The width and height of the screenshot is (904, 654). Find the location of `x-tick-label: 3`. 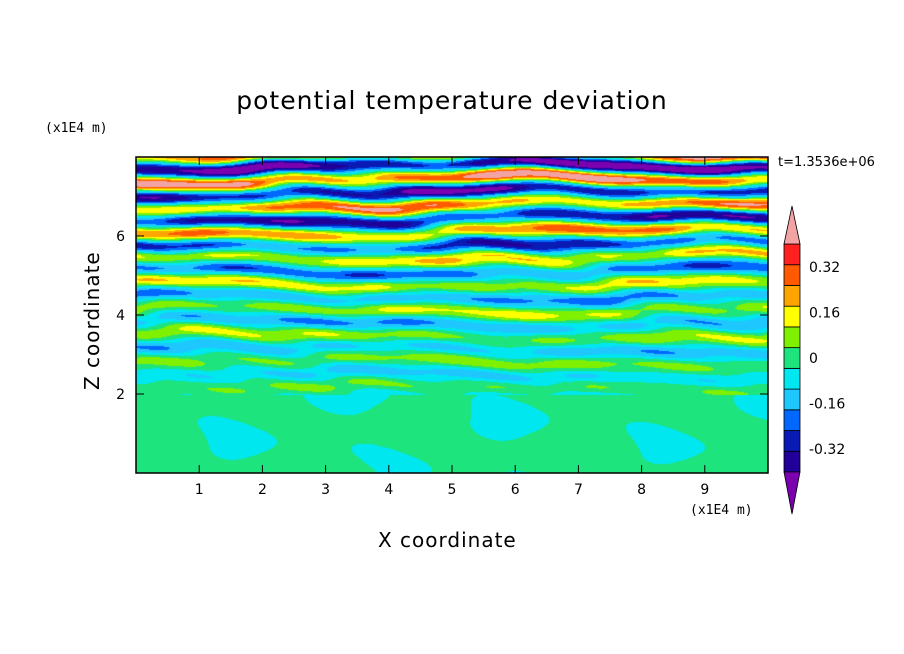

x-tick-label: 3 is located at coordinates (325, 490).